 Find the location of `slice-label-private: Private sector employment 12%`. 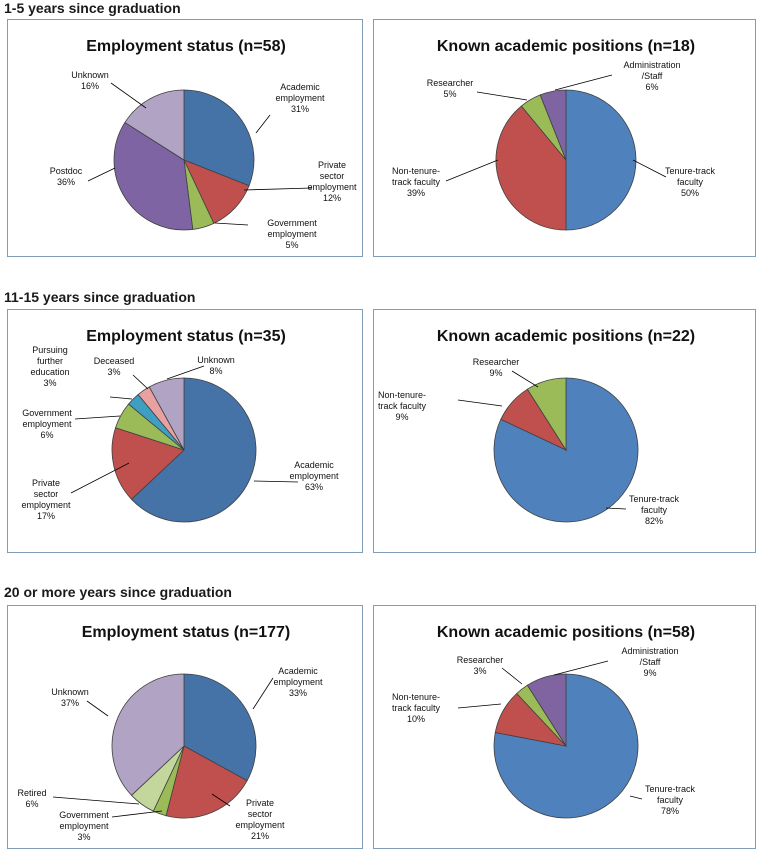

slice-label-private: Private sector employment 12% is located at coordinates (332, 181).